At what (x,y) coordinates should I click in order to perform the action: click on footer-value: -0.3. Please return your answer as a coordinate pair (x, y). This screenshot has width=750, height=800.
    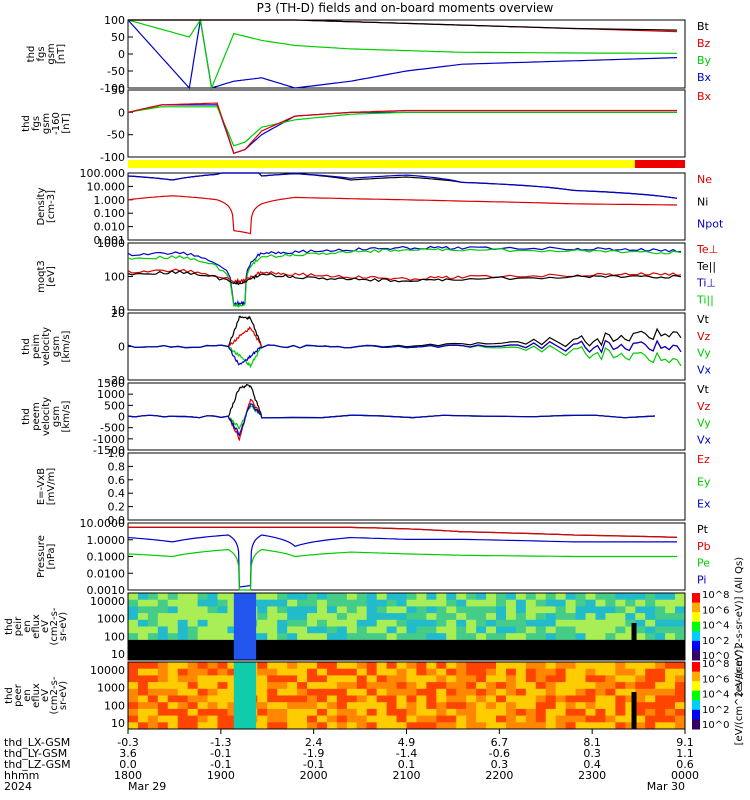
    Looking at the image, I should click on (127, 742).